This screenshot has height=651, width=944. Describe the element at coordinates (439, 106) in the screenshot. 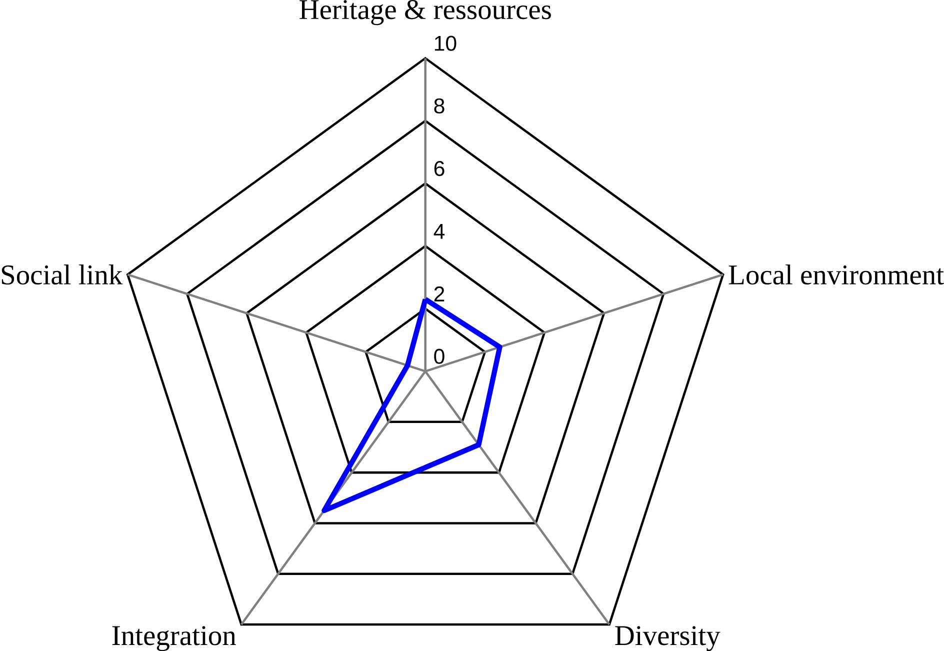

I see `y-tick-label: 8` at that location.